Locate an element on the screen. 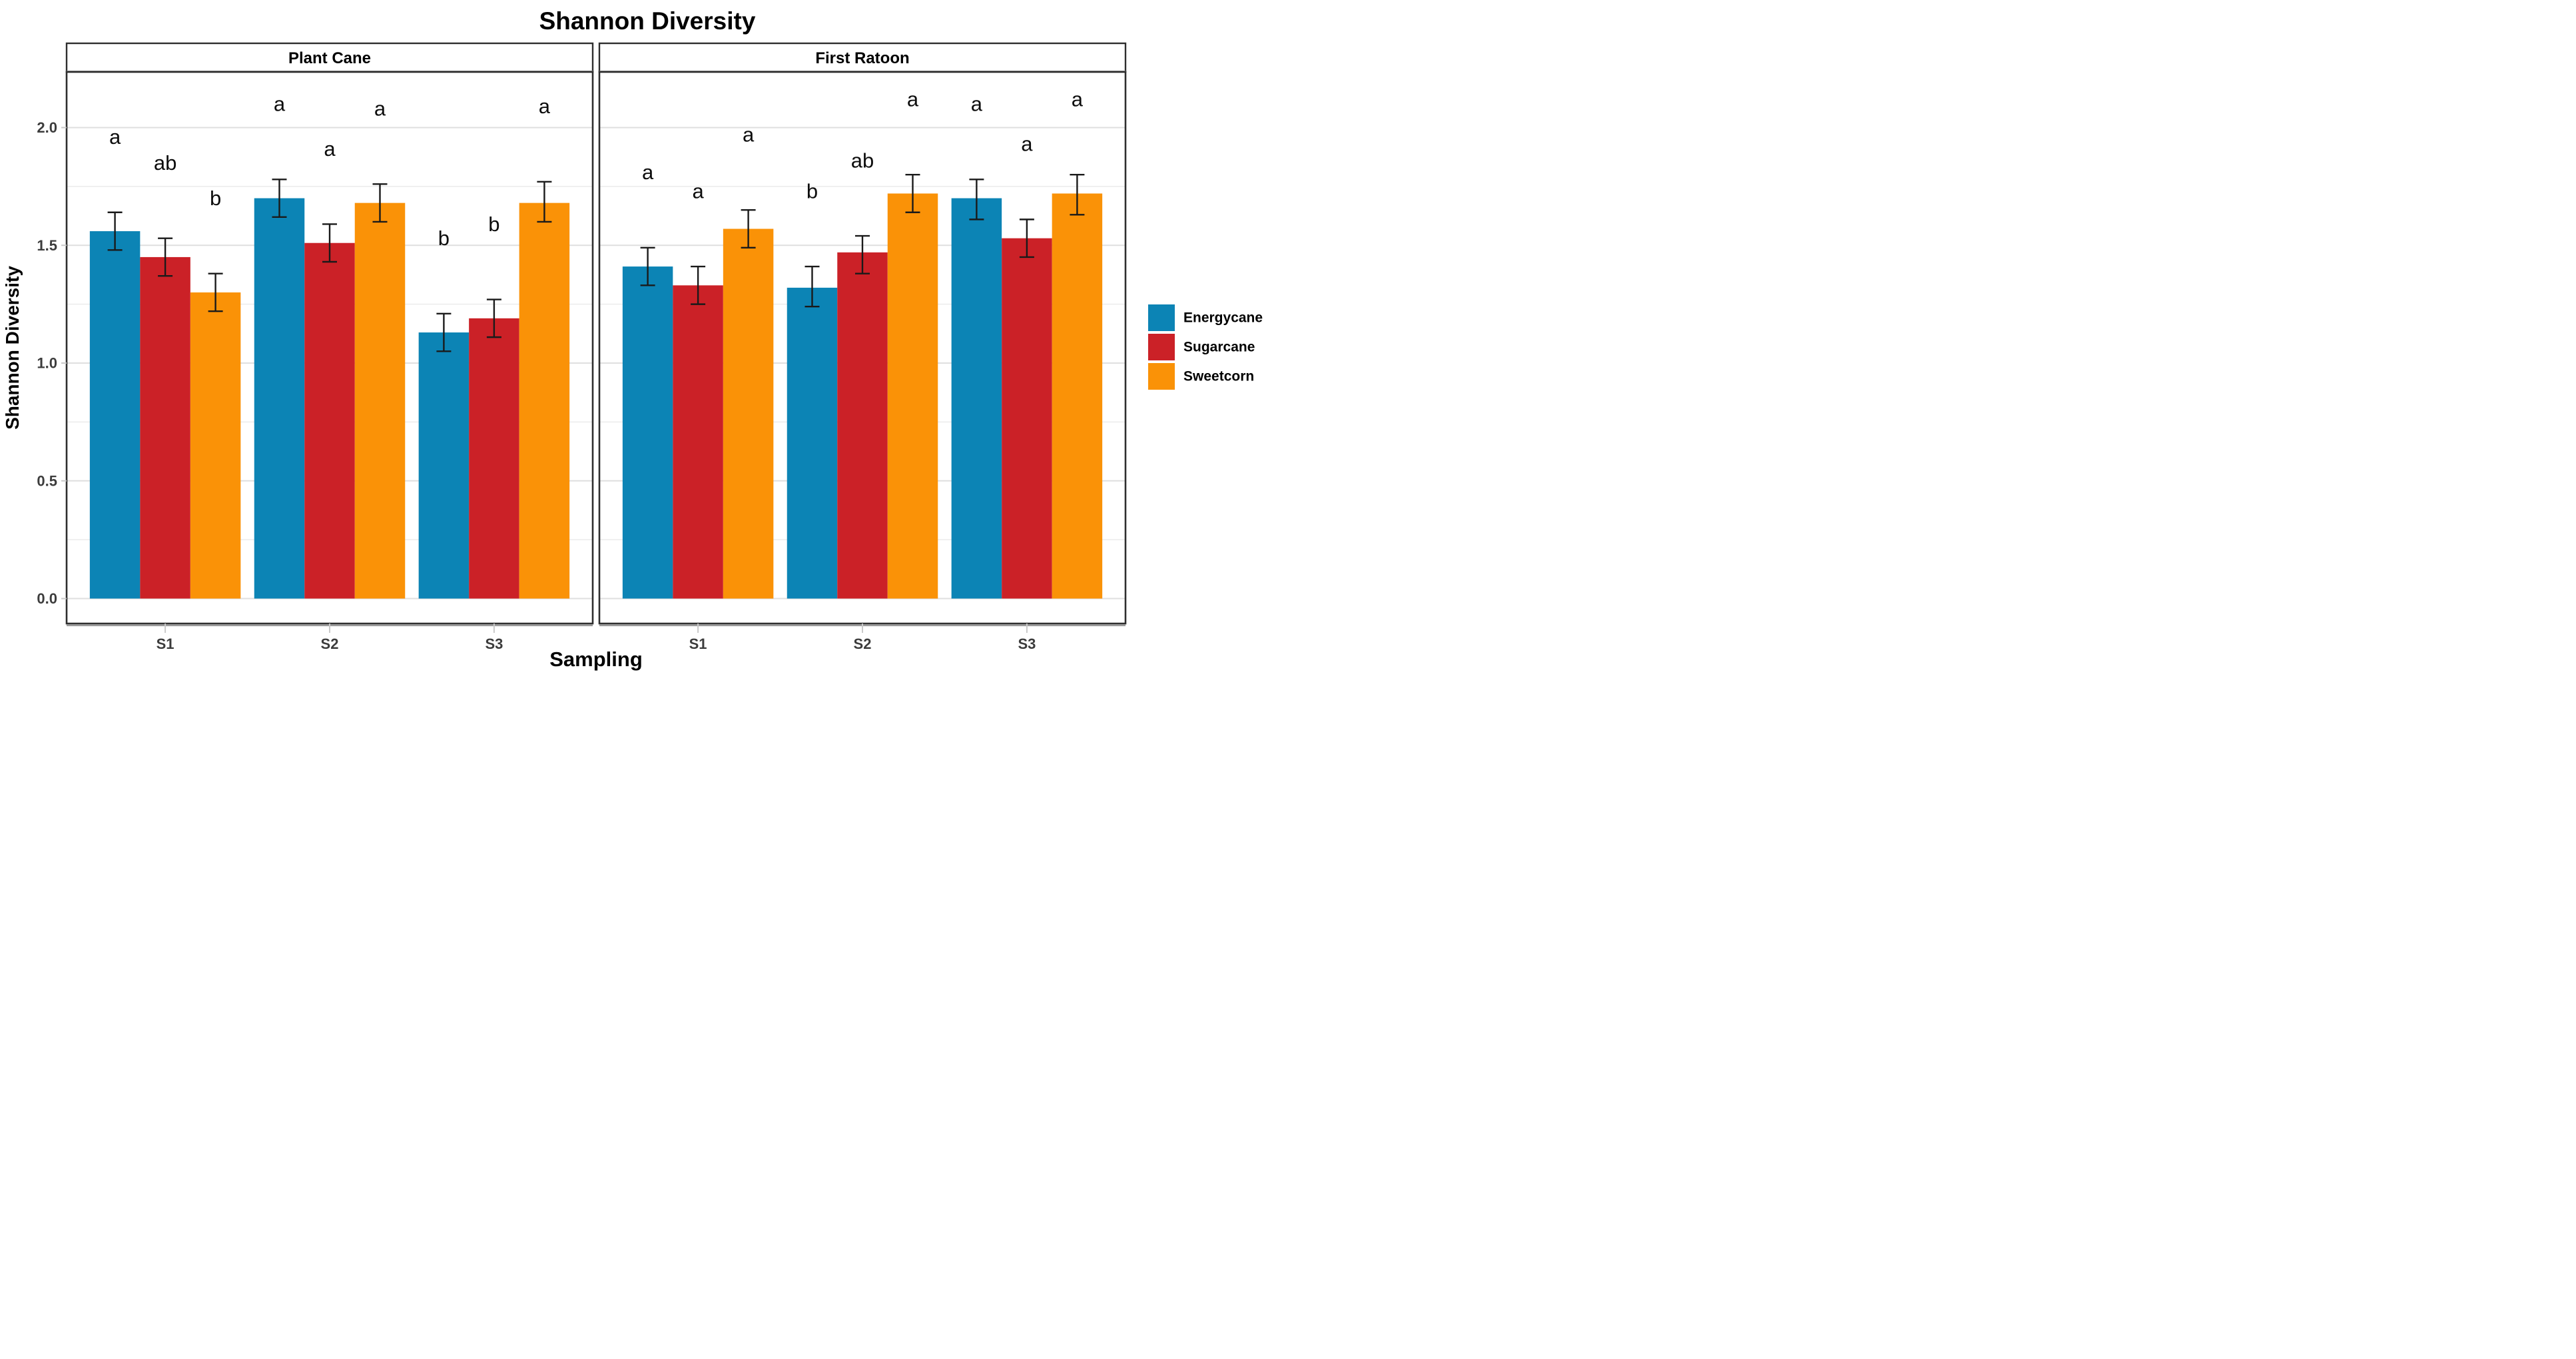 The width and height of the screenshot is (2576, 1359). y-tick-label: 2.0 is located at coordinates (47, 127).